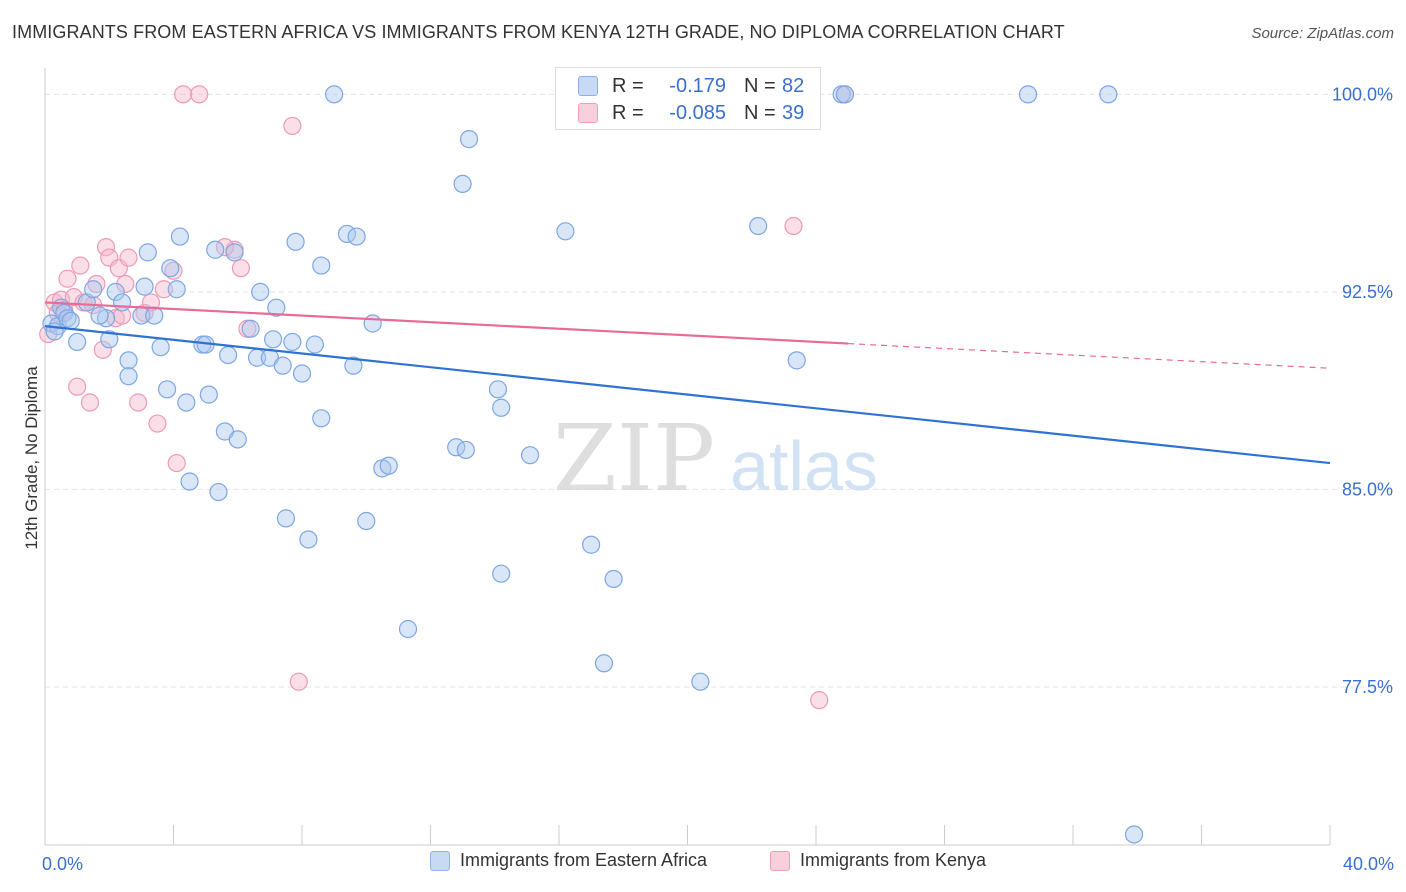  What do you see at coordinates (760, 112) in the screenshot?
I see `n-label: N =` at bounding box center [760, 112].